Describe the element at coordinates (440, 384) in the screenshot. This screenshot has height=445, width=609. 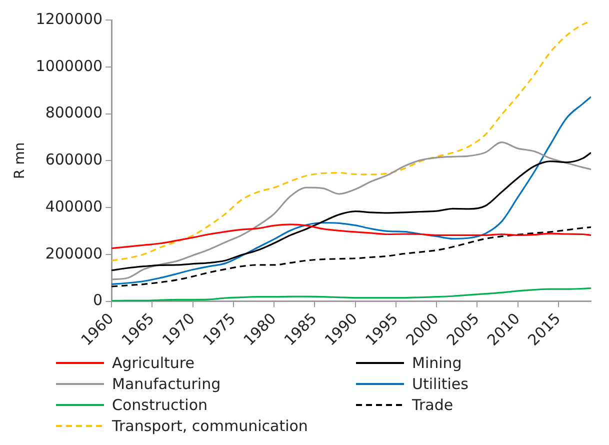
I see `legend-label: Utilities` at that location.